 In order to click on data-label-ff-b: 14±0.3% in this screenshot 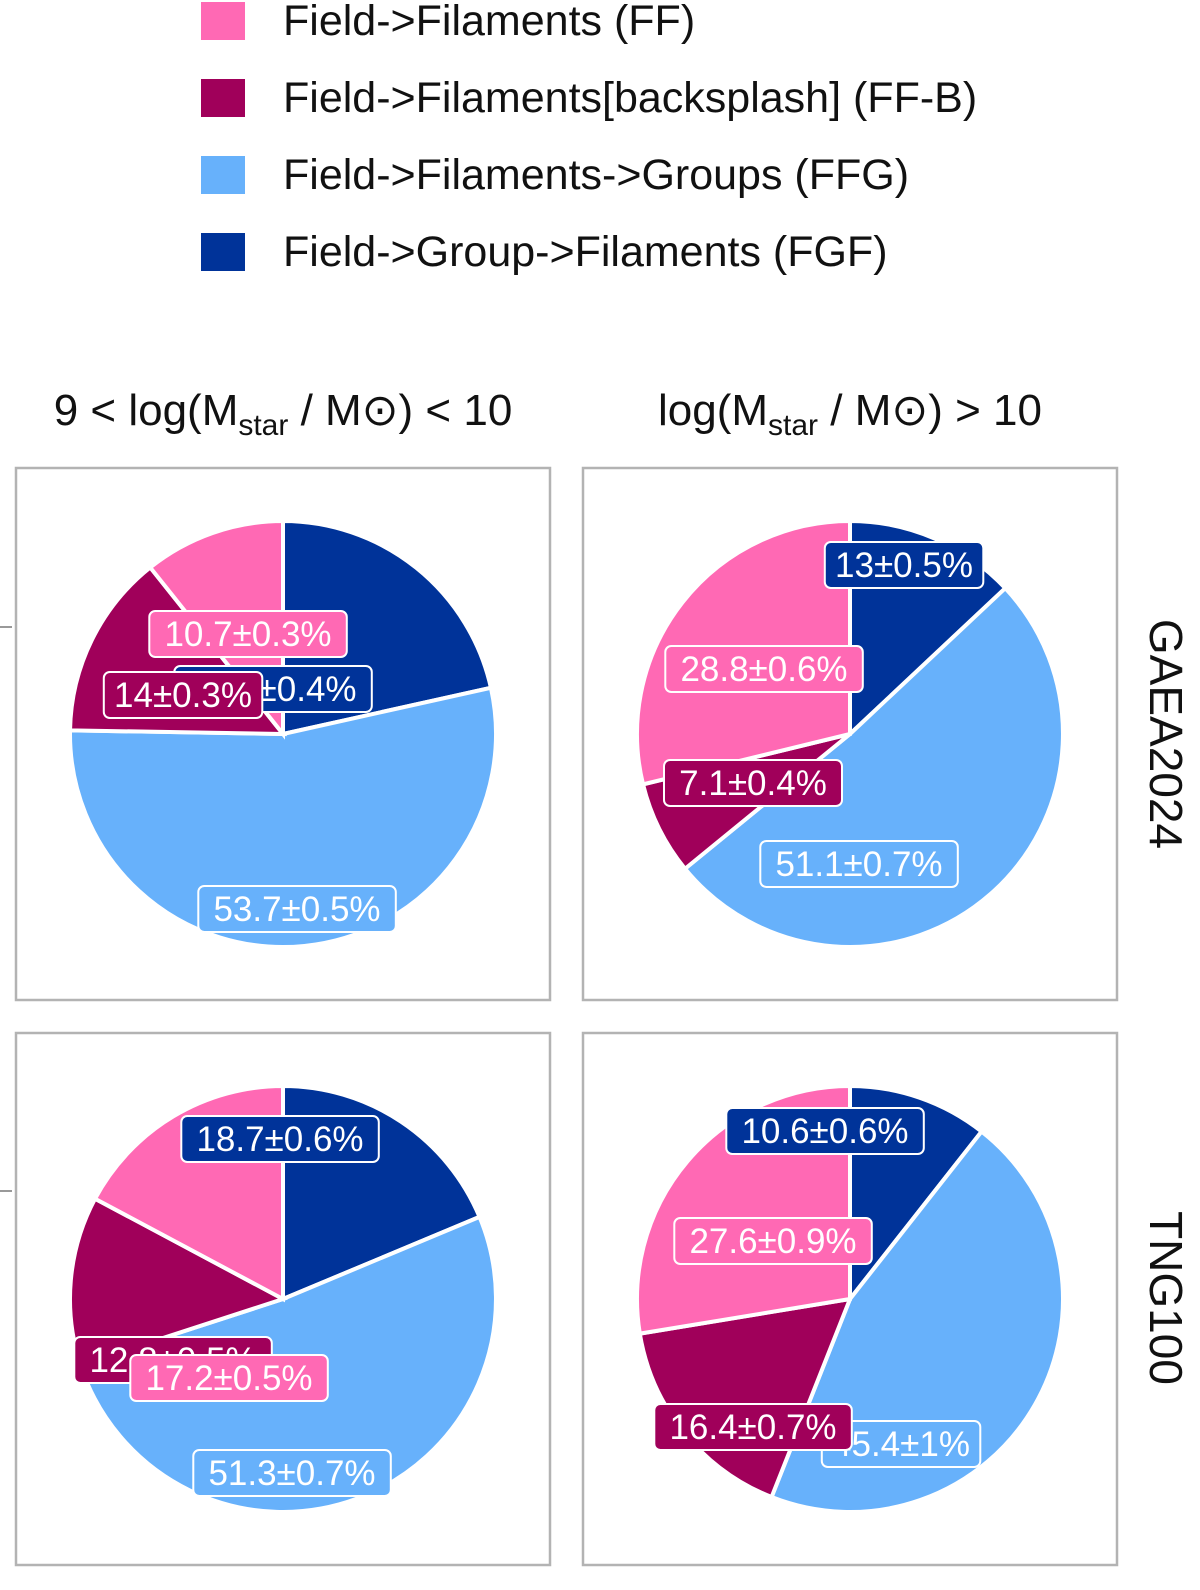, I will do `click(183, 695)`.